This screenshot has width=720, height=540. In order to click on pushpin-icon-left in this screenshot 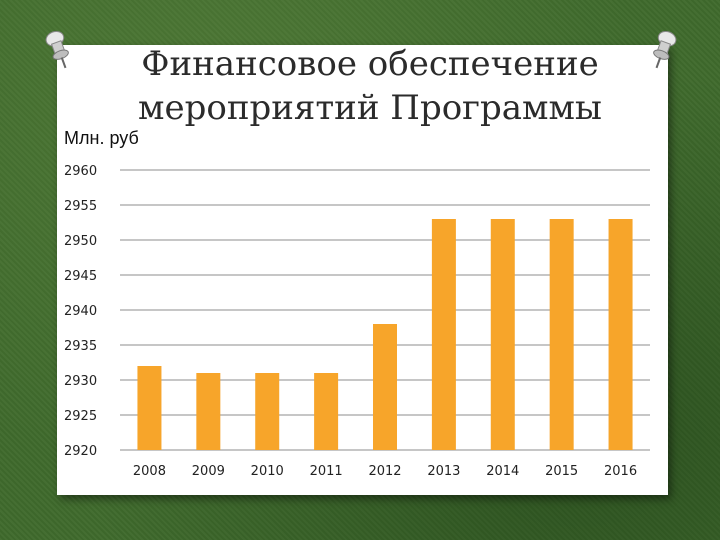, I will do `click(57, 49)`.